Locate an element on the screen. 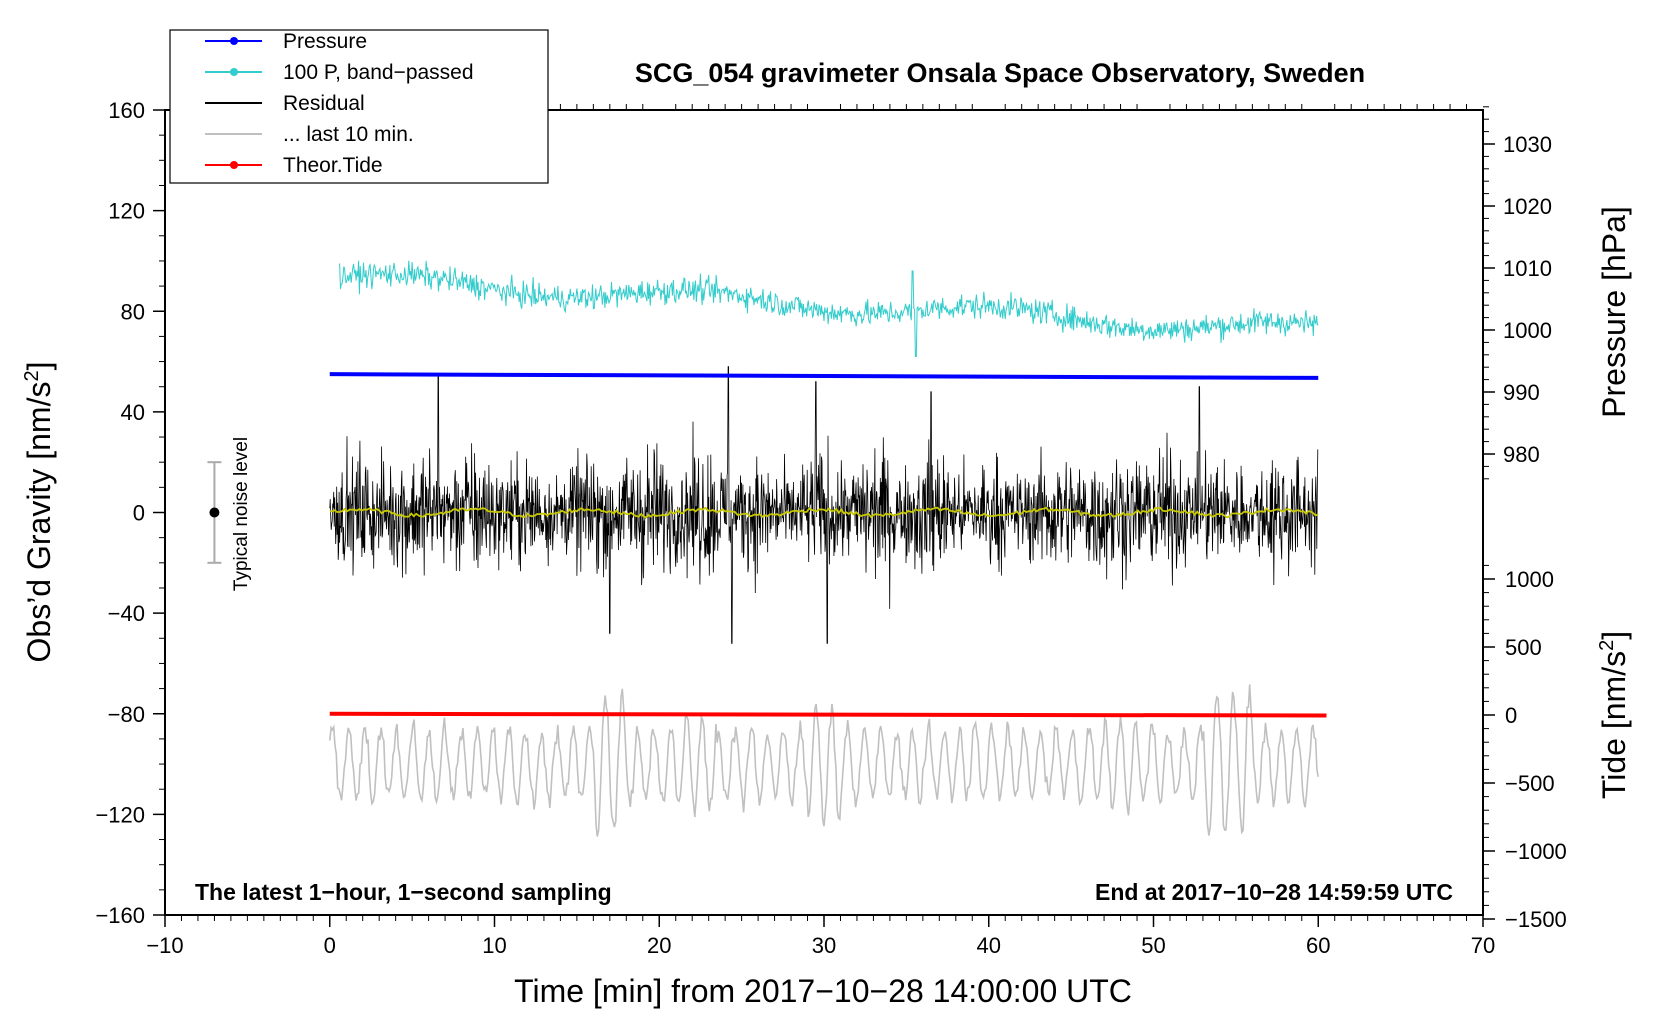  x-tick-label: 20 is located at coordinates (659, 945).